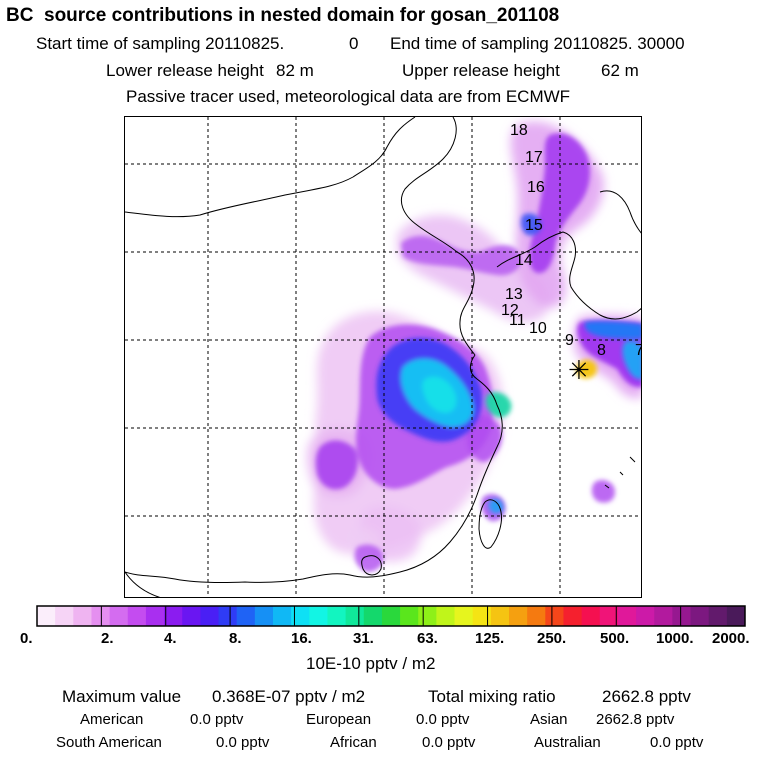 The image size is (768, 768). I want to click on region-value-european: 0.0 pptv, so click(443, 719).